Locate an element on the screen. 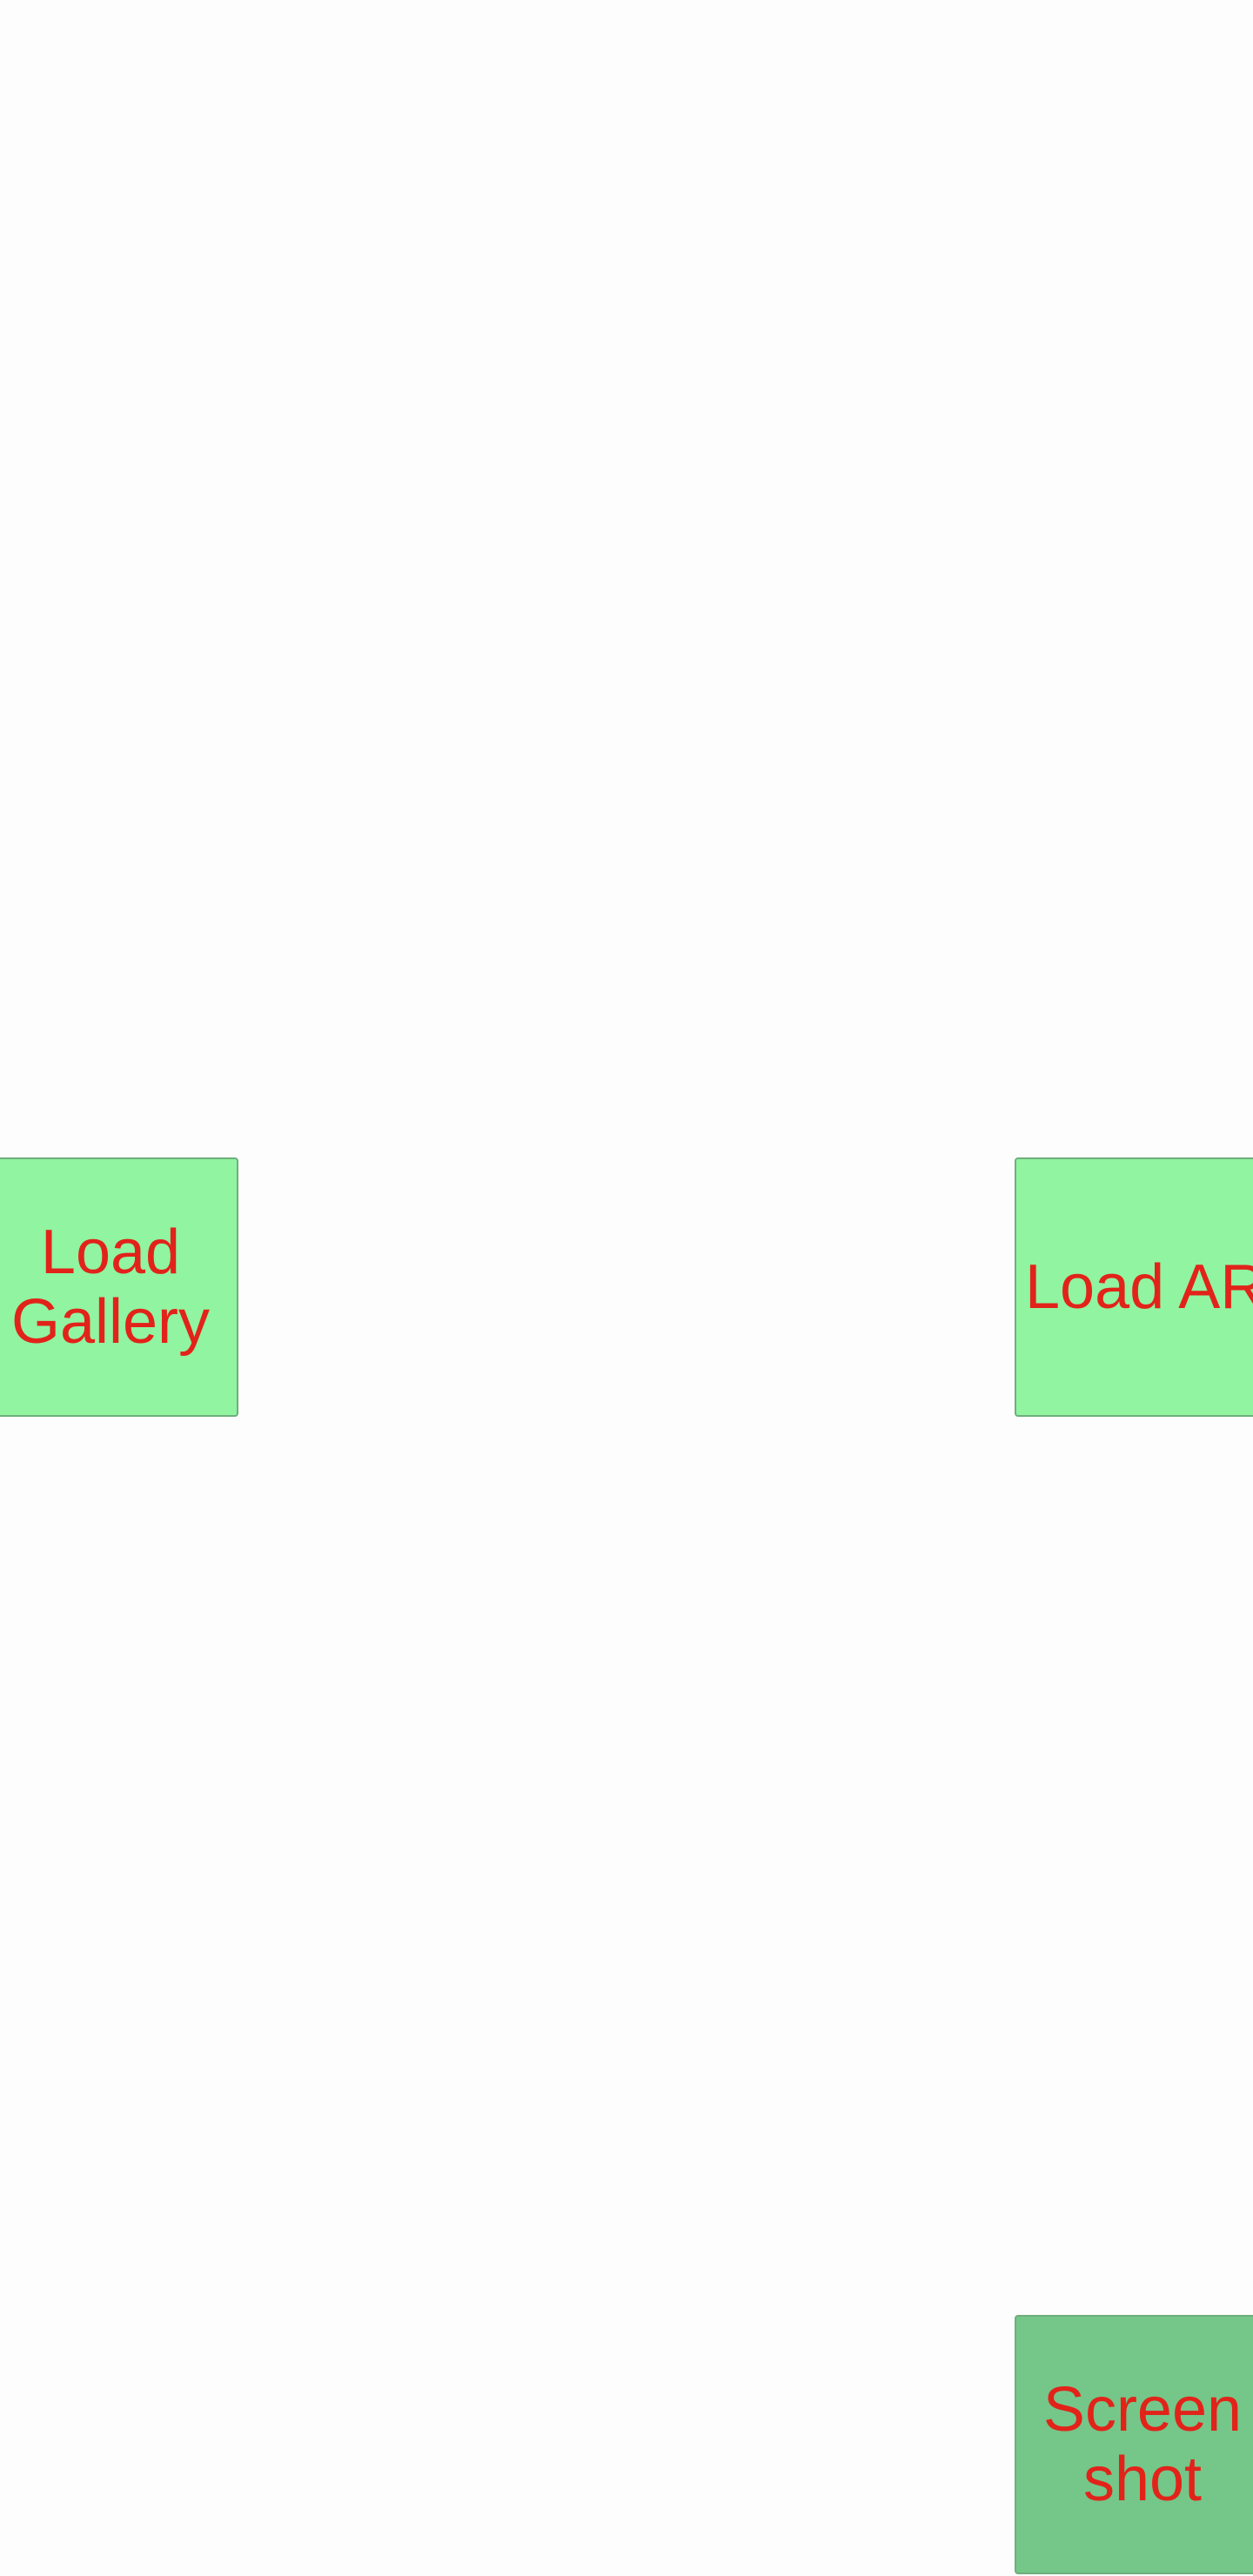 The height and width of the screenshot is (2576, 1253). load-gallery-button: Load Gallery is located at coordinates (119, 1287).